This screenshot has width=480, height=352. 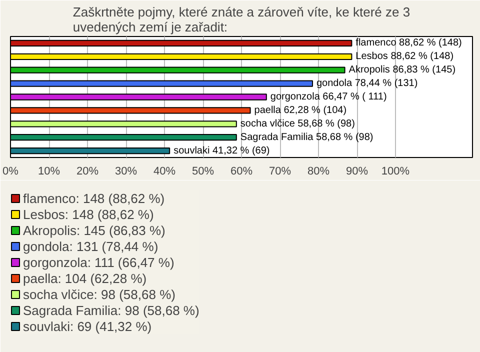 I want to click on data-label: Sagrada Familia 58,68 % (98), so click(x=307, y=137).